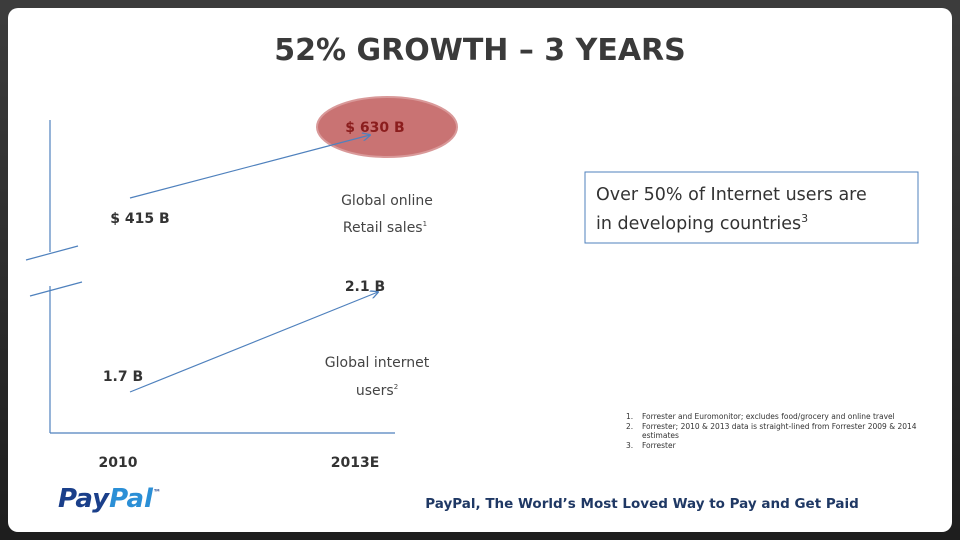 The height and width of the screenshot is (540, 960). What do you see at coordinates (731, 195) in the screenshot?
I see `callout-text: Over 50% of Internet users are` at bounding box center [731, 195].